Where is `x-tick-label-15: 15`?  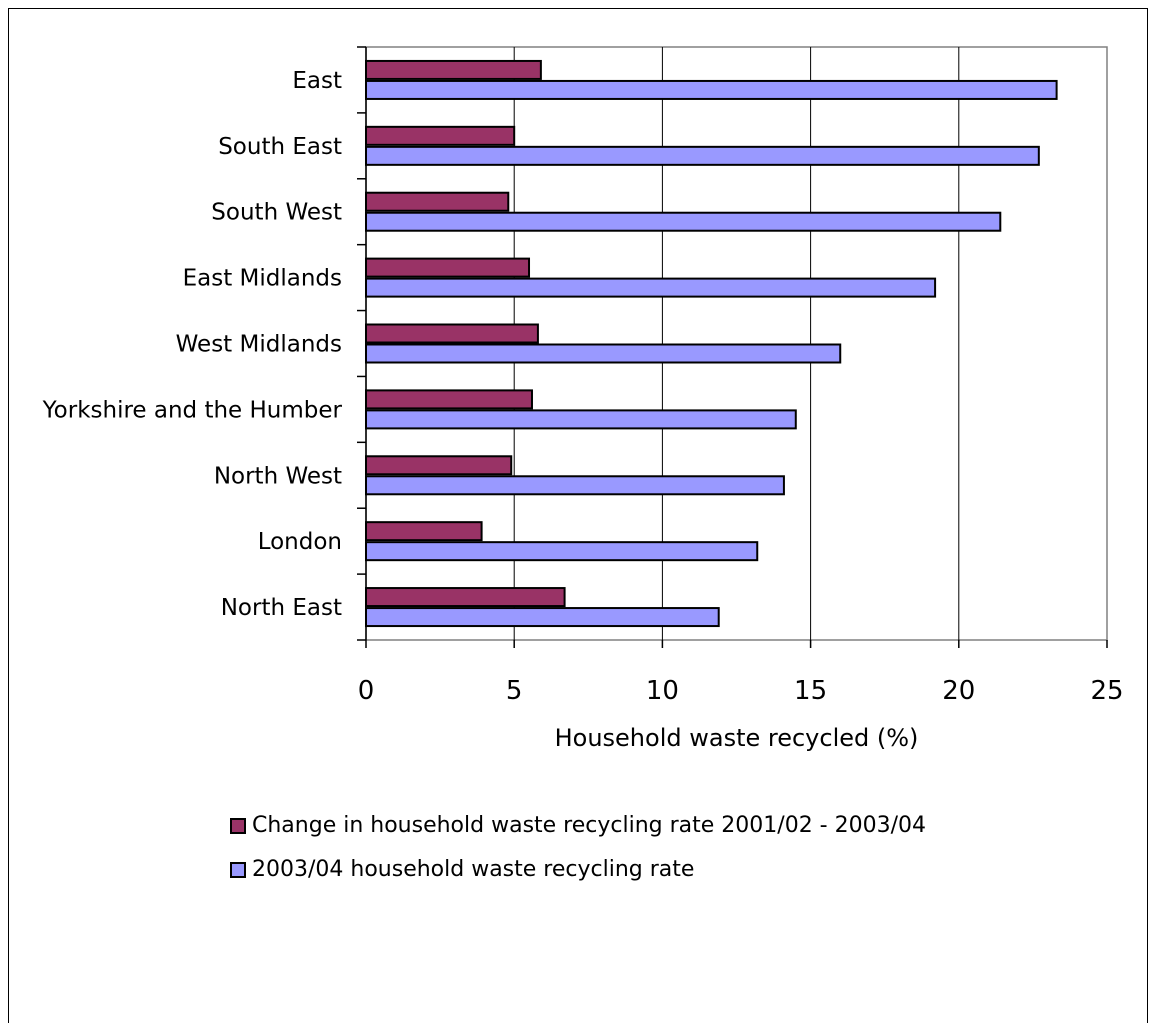
x-tick-label-15: 15 is located at coordinates (810, 691).